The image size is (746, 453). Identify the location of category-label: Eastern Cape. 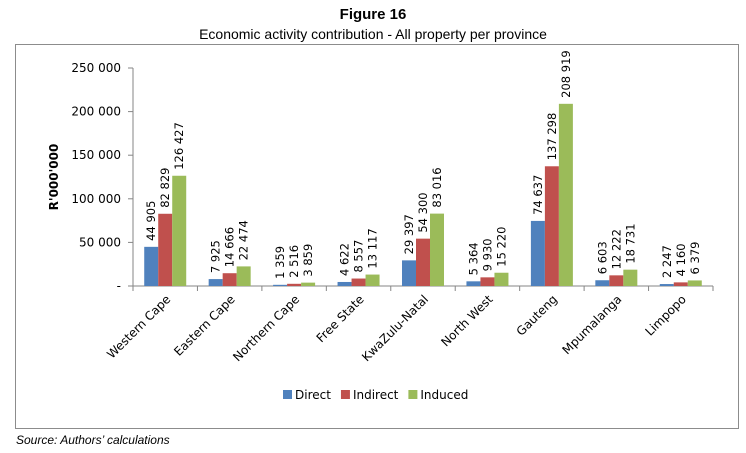
(204, 325).